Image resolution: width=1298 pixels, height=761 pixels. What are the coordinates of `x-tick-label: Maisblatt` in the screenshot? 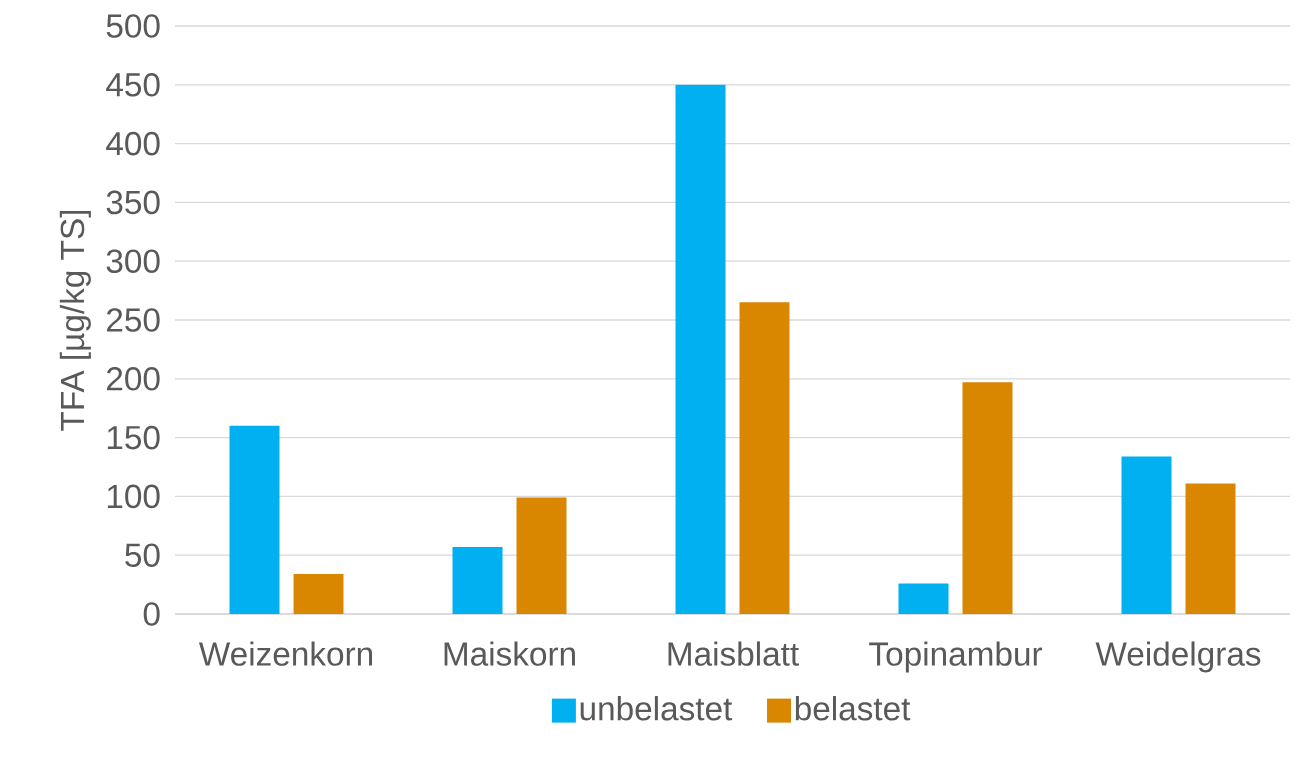 It's located at (733, 653).